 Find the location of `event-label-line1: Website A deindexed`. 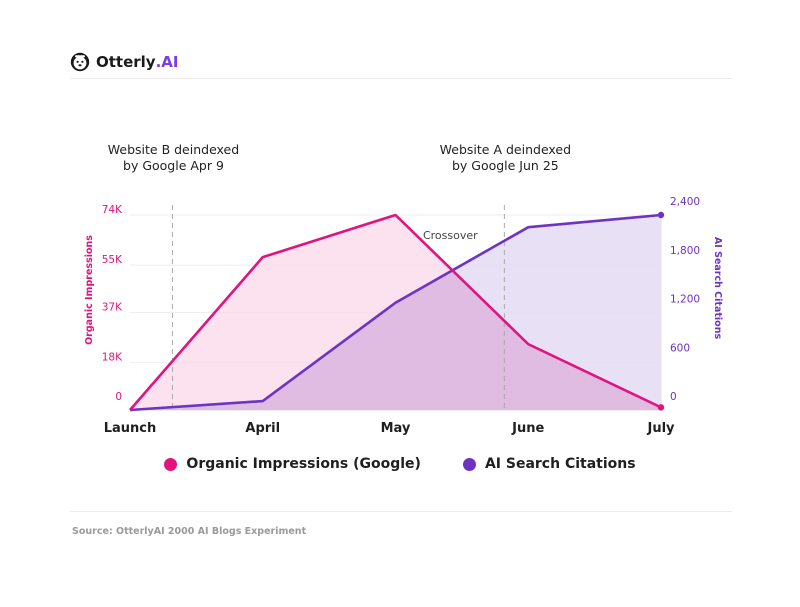

event-label-line1: Website A deindexed is located at coordinates (505, 149).